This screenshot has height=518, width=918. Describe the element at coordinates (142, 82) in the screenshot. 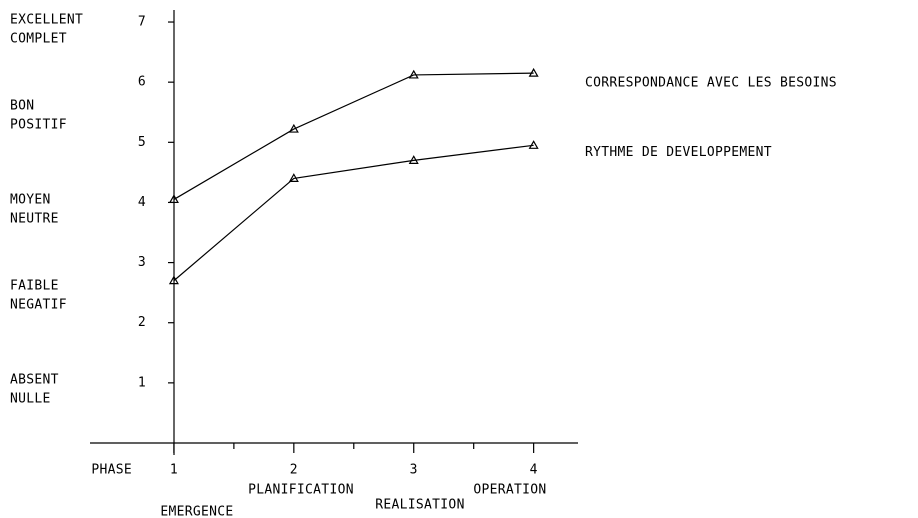

I see `y-tick-label: 6` at that location.